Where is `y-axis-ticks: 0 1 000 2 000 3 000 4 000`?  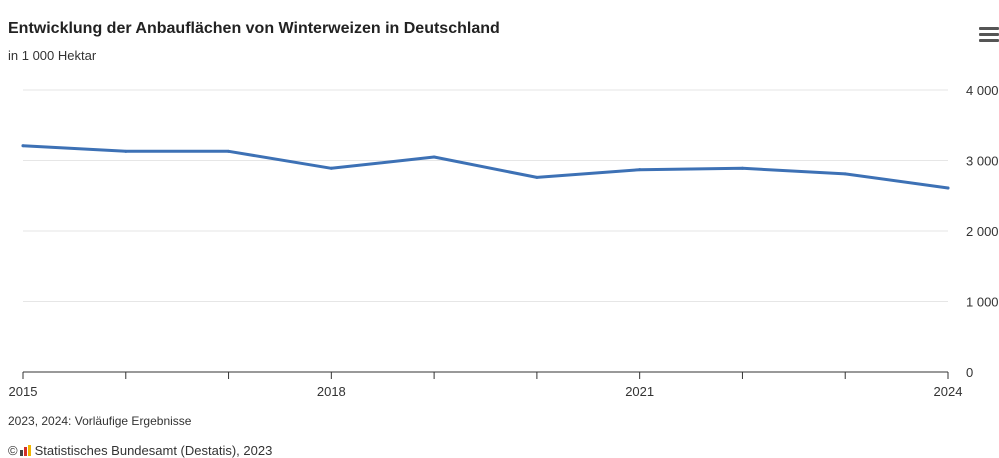 y-axis-ticks: 0 1 000 2 000 3 000 4 000 is located at coordinates (982, 231).